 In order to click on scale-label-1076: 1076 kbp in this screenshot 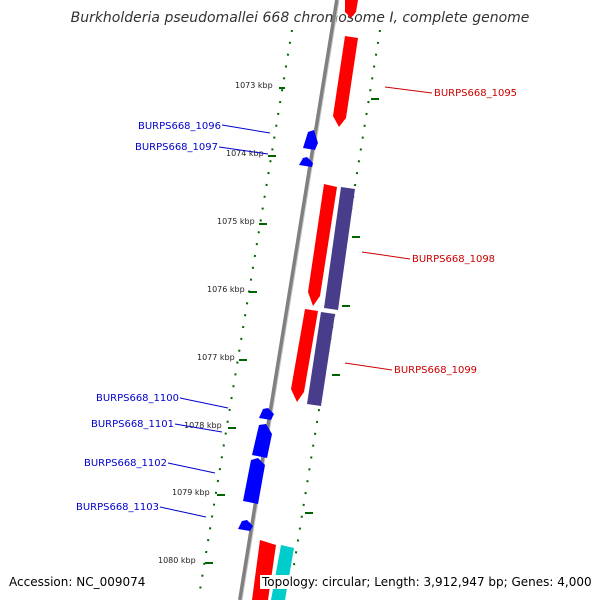, I will do `click(226, 289)`.